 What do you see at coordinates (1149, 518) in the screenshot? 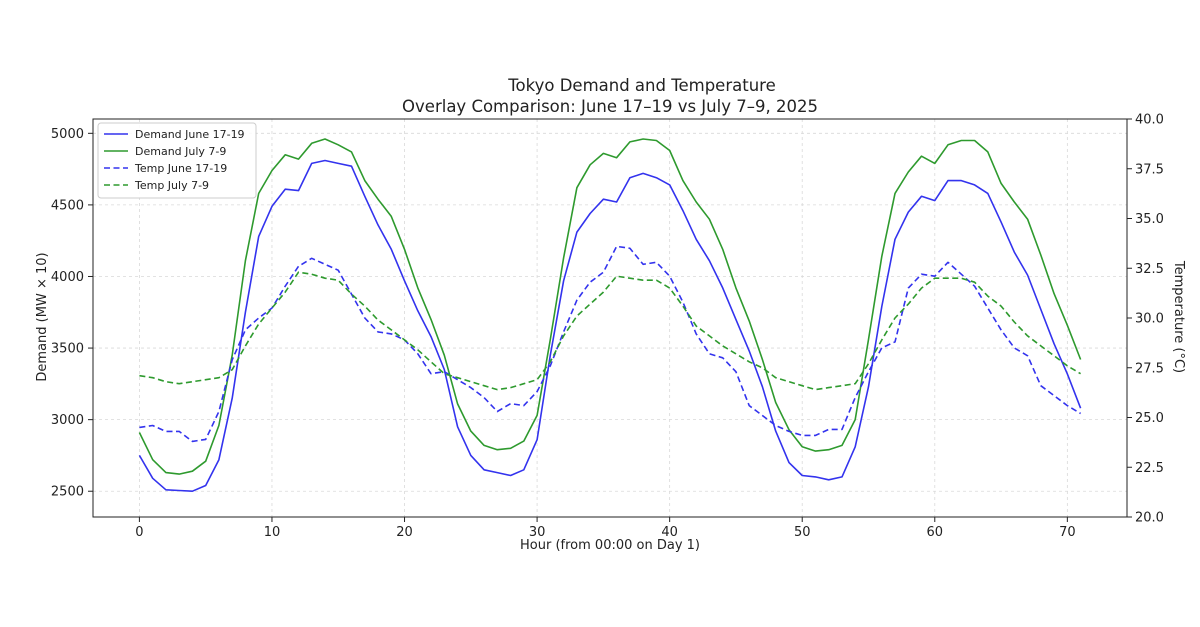
I see `y2-tick-label: 20.0` at bounding box center [1149, 518].